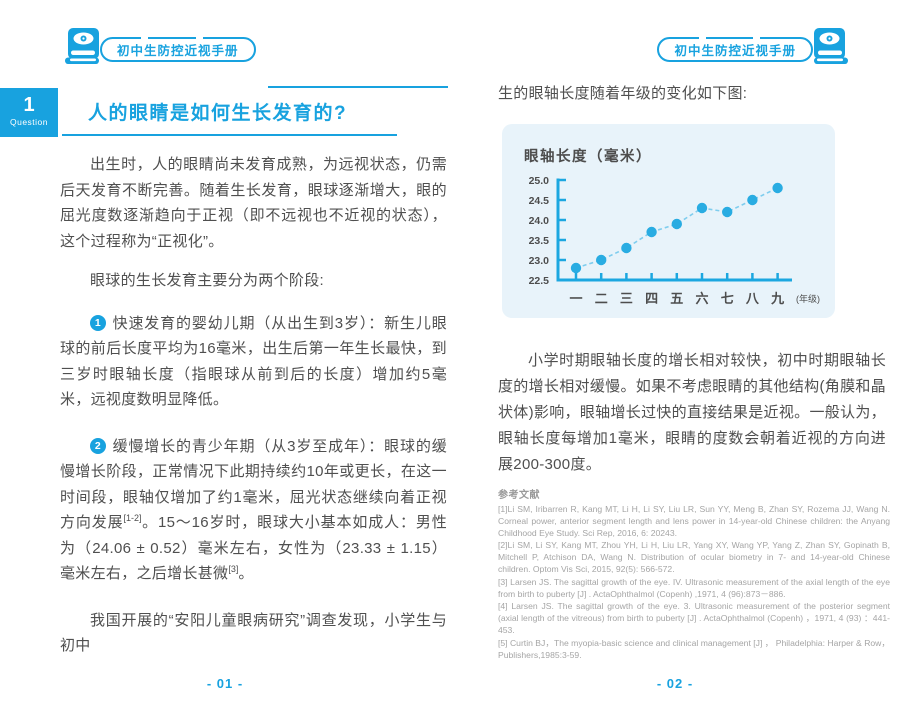 Image resolution: width=900 pixels, height=713 pixels. Describe the element at coordinates (777, 298) in the screenshot. I see `svg-text: 九` at that location.